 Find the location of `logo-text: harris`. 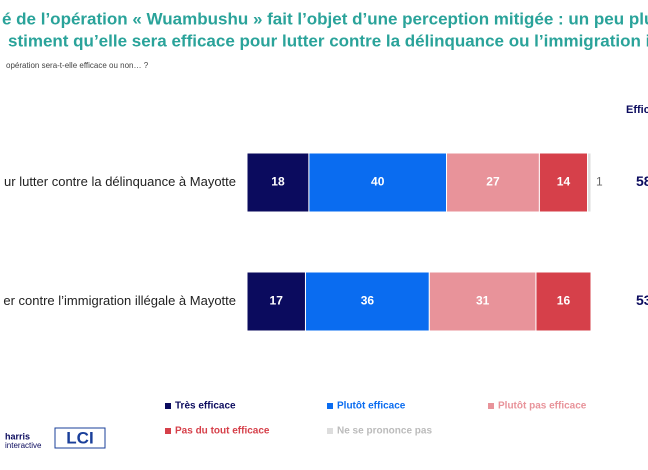

logo-text: harris is located at coordinates (17, 436).